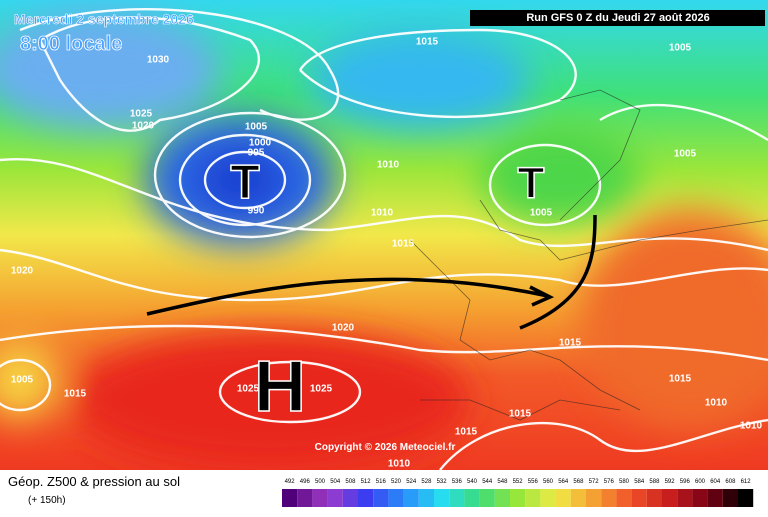 The width and height of the screenshot is (768, 517). What do you see at coordinates (71, 44) in the screenshot?
I see `local-time: 8:00 locale` at bounding box center [71, 44].